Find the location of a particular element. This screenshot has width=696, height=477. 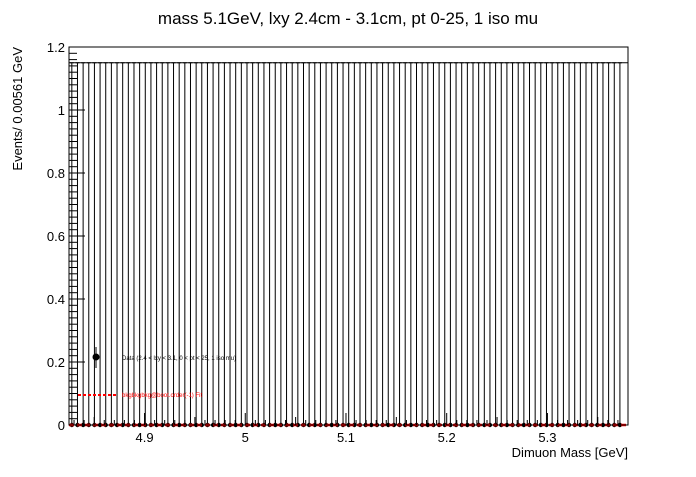

y-axis: 0 0.2 0.4 0.6 0.8 1 1.2 is located at coordinates (66, 236).